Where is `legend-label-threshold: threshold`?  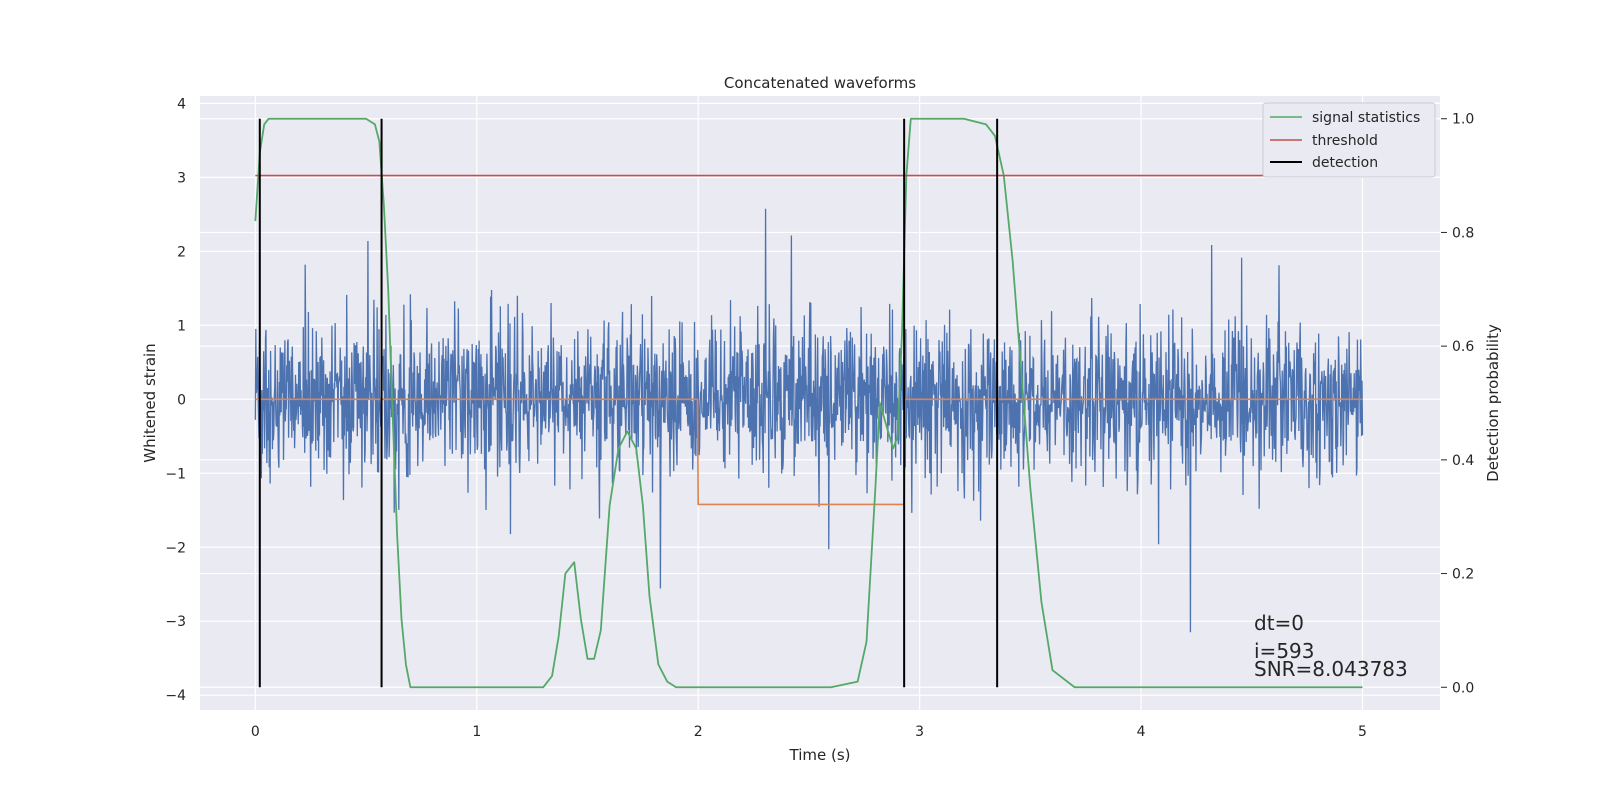
legend-label-threshold: threshold is located at coordinates (1345, 141).